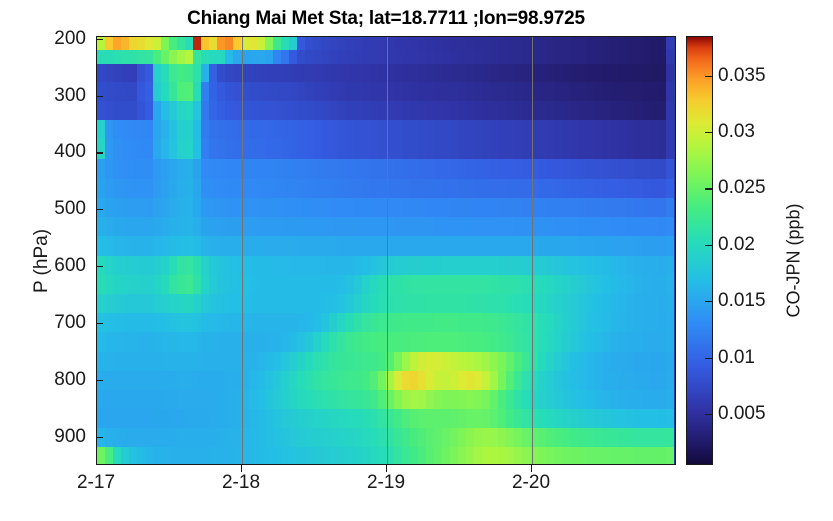 The image size is (833, 521). I want to click on x-axis-tick-mark, so click(242, 468).